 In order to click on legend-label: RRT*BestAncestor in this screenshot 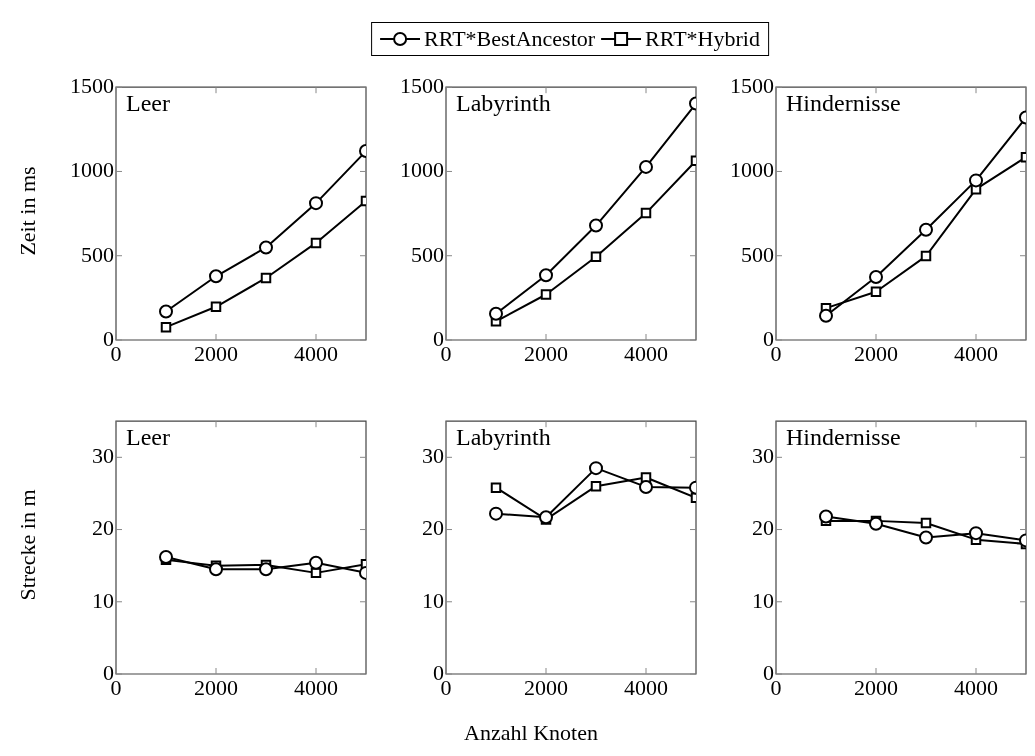, I will do `click(510, 39)`.